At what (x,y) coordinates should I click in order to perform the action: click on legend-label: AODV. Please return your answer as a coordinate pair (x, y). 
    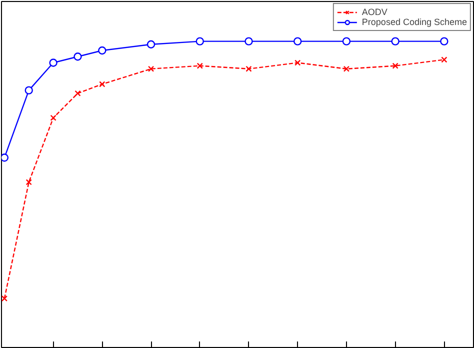
    Looking at the image, I should click on (375, 12).